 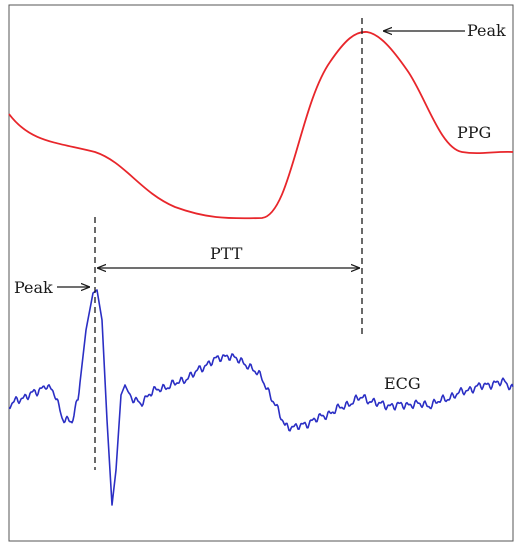 I want to click on ecg-label: ECG, so click(x=402, y=383).